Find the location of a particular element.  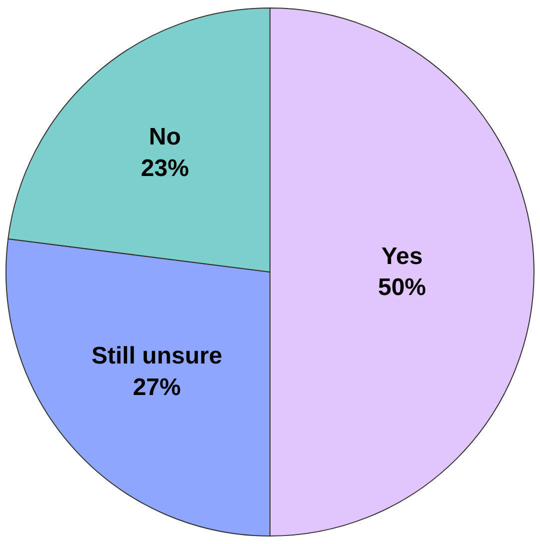

slice-label: Still unsure is located at coordinates (157, 356).